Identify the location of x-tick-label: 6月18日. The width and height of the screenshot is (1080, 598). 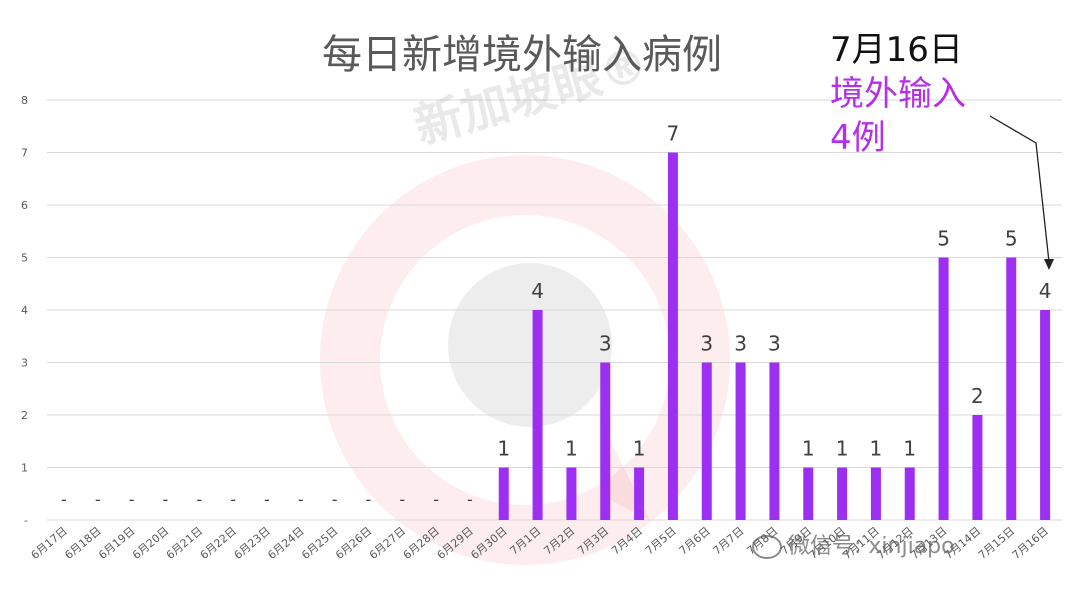
(82, 543).